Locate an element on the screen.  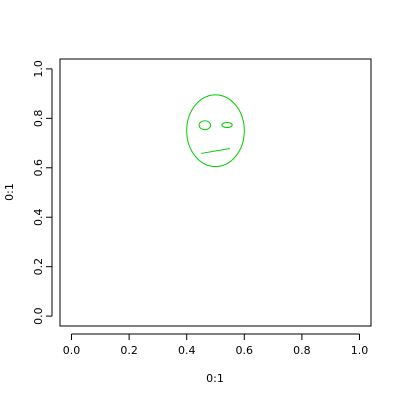
plot-marks is located at coordinates (215, 131).